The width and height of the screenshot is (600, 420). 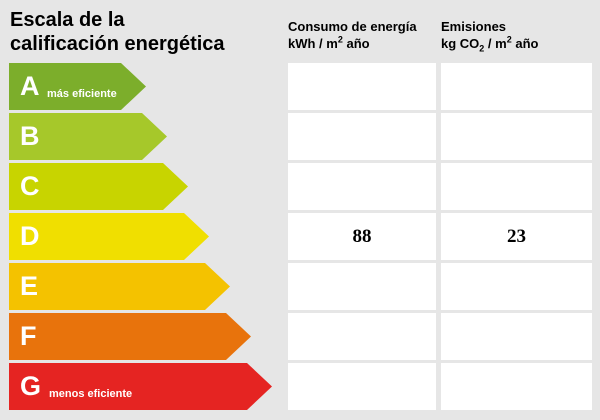 What do you see at coordinates (516, 236) in the screenshot?
I see `emisiones-cell: 23` at bounding box center [516, 236].